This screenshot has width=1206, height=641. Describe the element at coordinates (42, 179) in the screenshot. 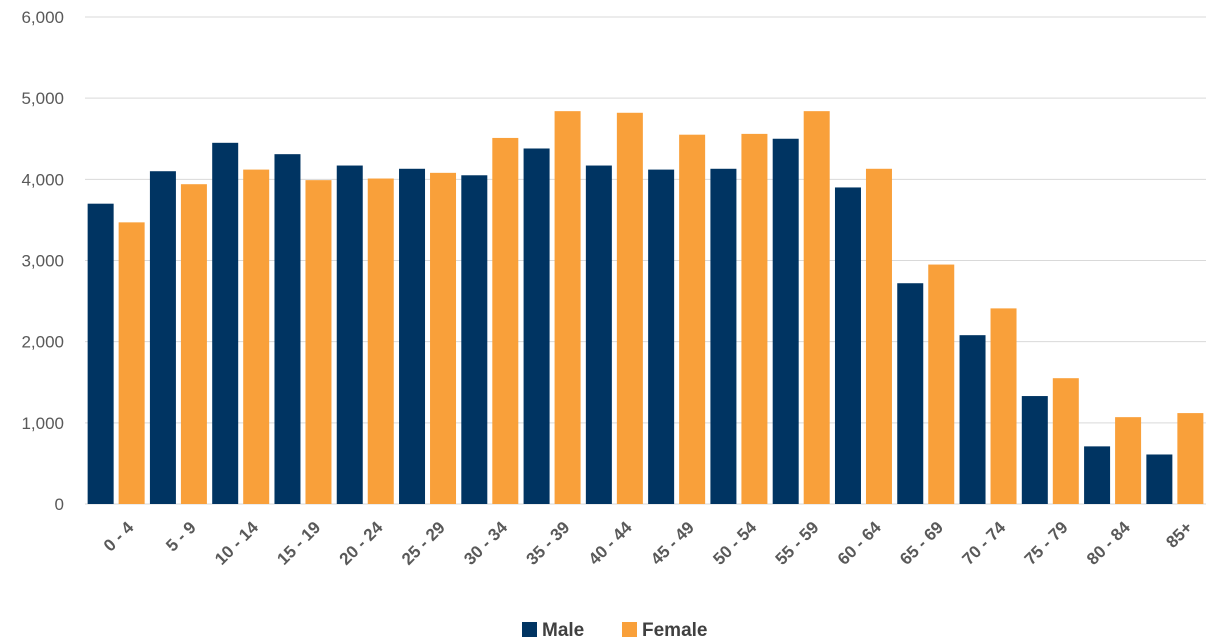

I see `y-tick-label: 4,000` at that location.